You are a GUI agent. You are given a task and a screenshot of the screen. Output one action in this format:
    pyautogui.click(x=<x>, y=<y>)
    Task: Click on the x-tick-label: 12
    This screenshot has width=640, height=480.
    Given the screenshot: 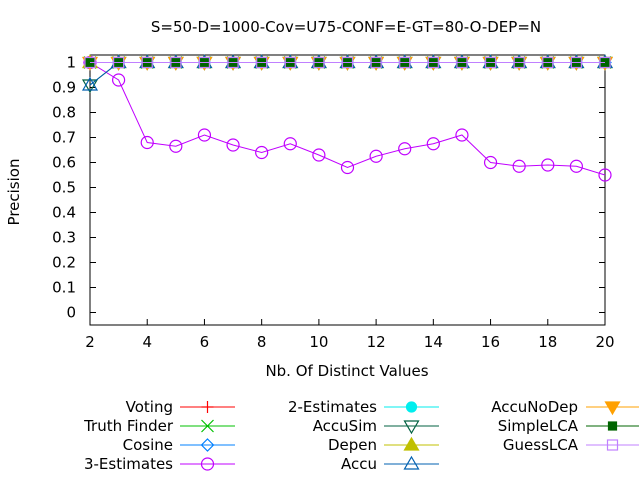 What is the action you would take?
    pyautogui.click(x=376, y=342)
    